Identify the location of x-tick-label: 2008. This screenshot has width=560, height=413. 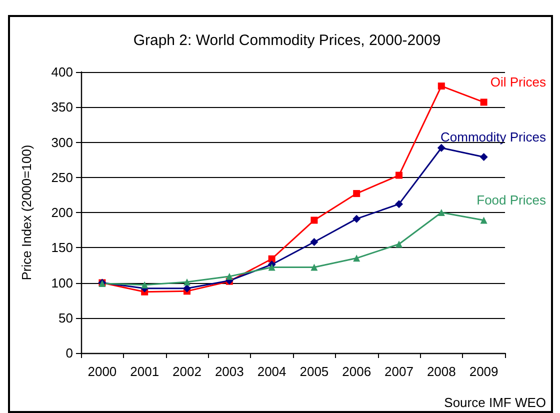
(441, 371).